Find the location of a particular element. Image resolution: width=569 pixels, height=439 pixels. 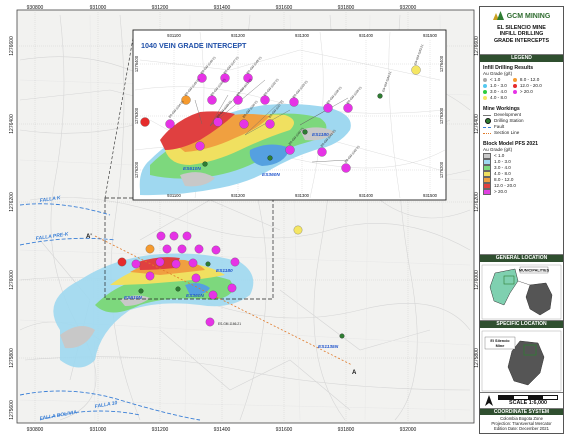

general-location-map: MUNICIPALITIES is located at coordinates (521, 292).